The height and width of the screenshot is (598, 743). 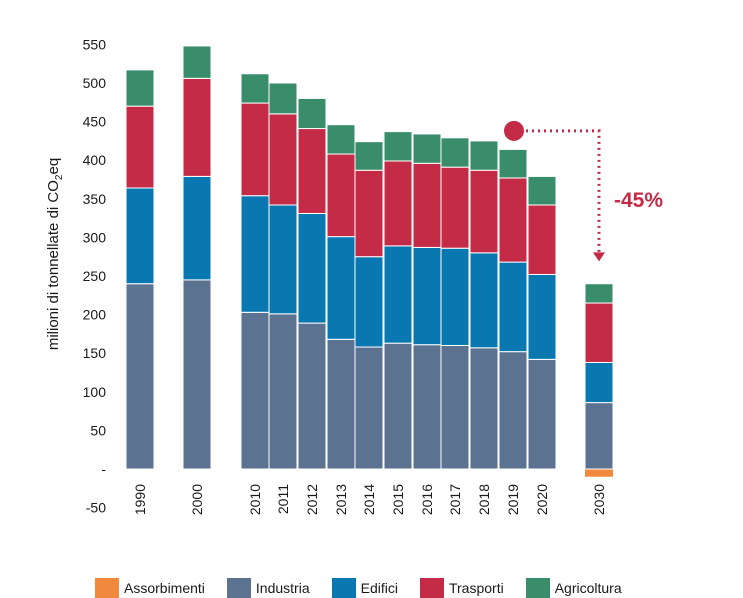 What do you see at coordinates (96, 508) in the screenshot?
I see `y-tick-label: -50` at bounding box center [96, 508].